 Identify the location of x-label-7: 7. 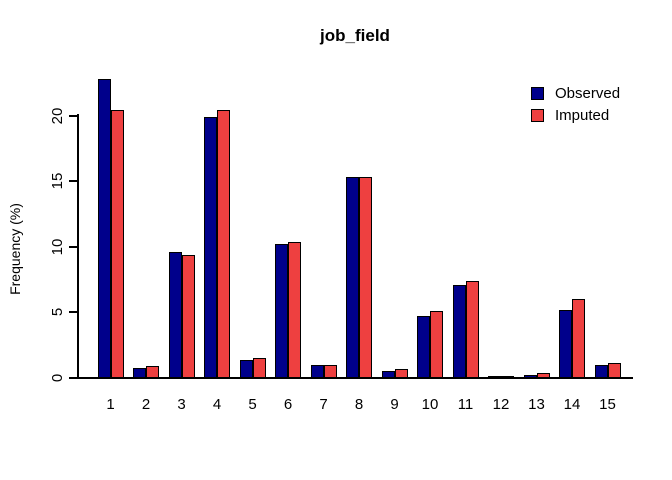
(323, 404).